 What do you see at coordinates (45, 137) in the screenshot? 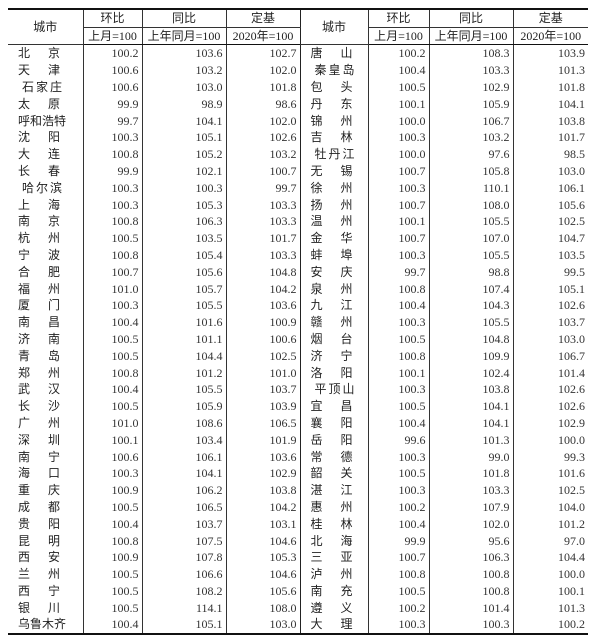
I see `city-name: 沈阳` at bounding box center [45, 137].